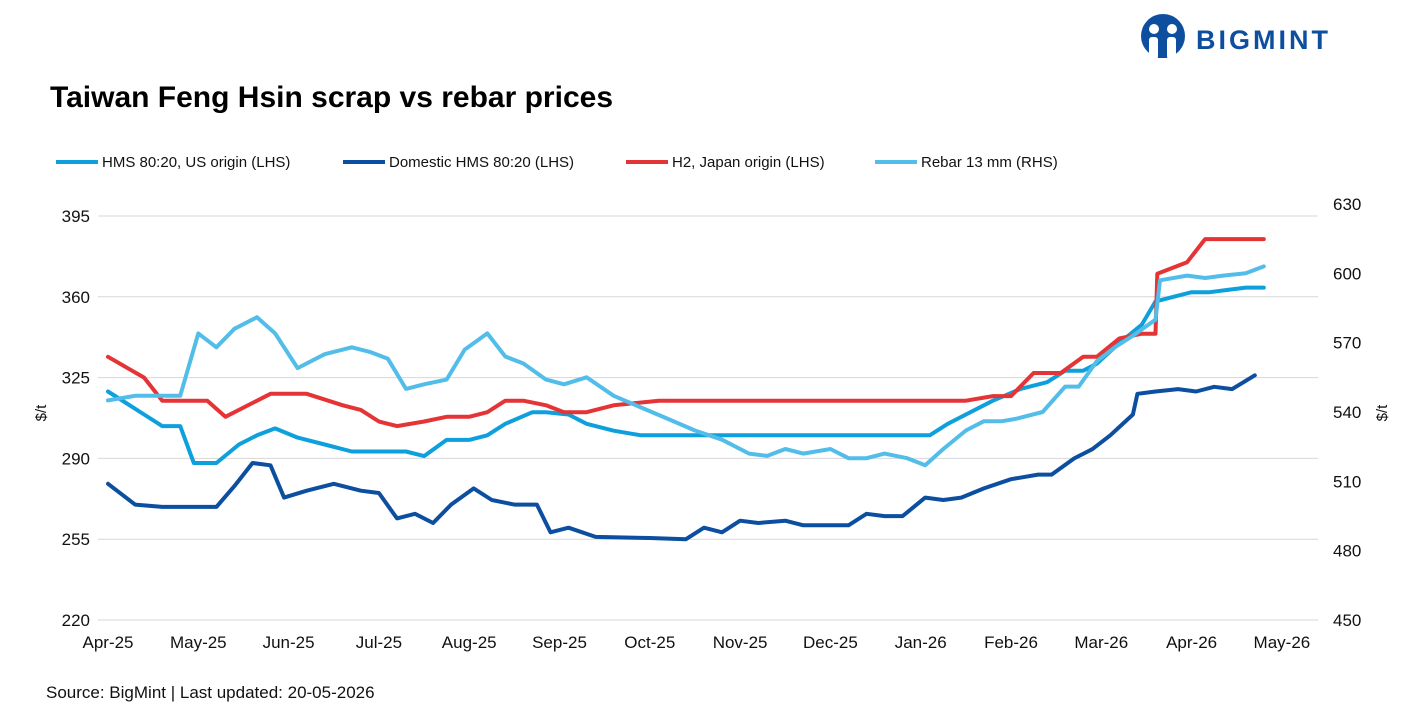 Image resolution: width=1408 pixels, height=715 pixels. I want to click on x-tick: Jan-26, so click(921, 642).